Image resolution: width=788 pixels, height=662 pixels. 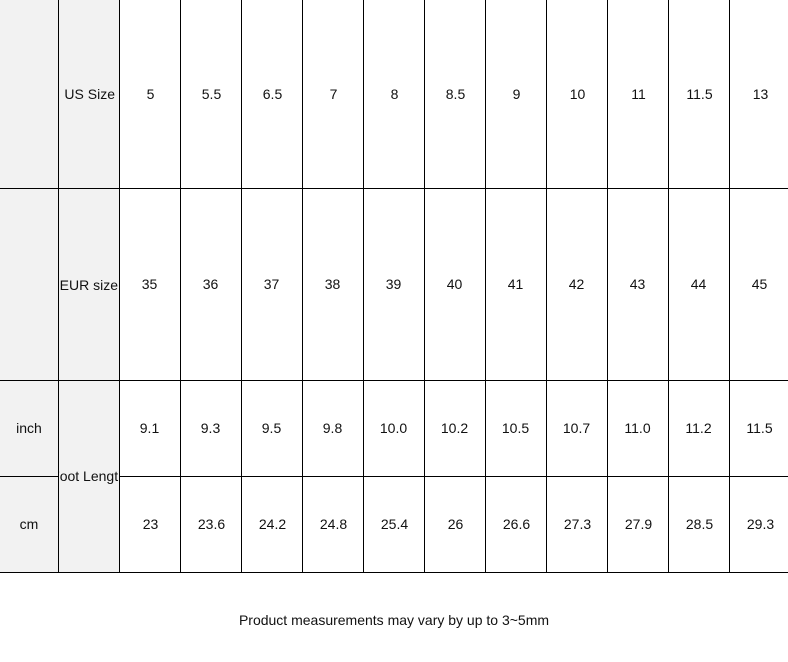 What do you see at coordinates (454, 284) in the screenshot?
I see `eur-value-cell: 40` at bounding box center [454, 284].